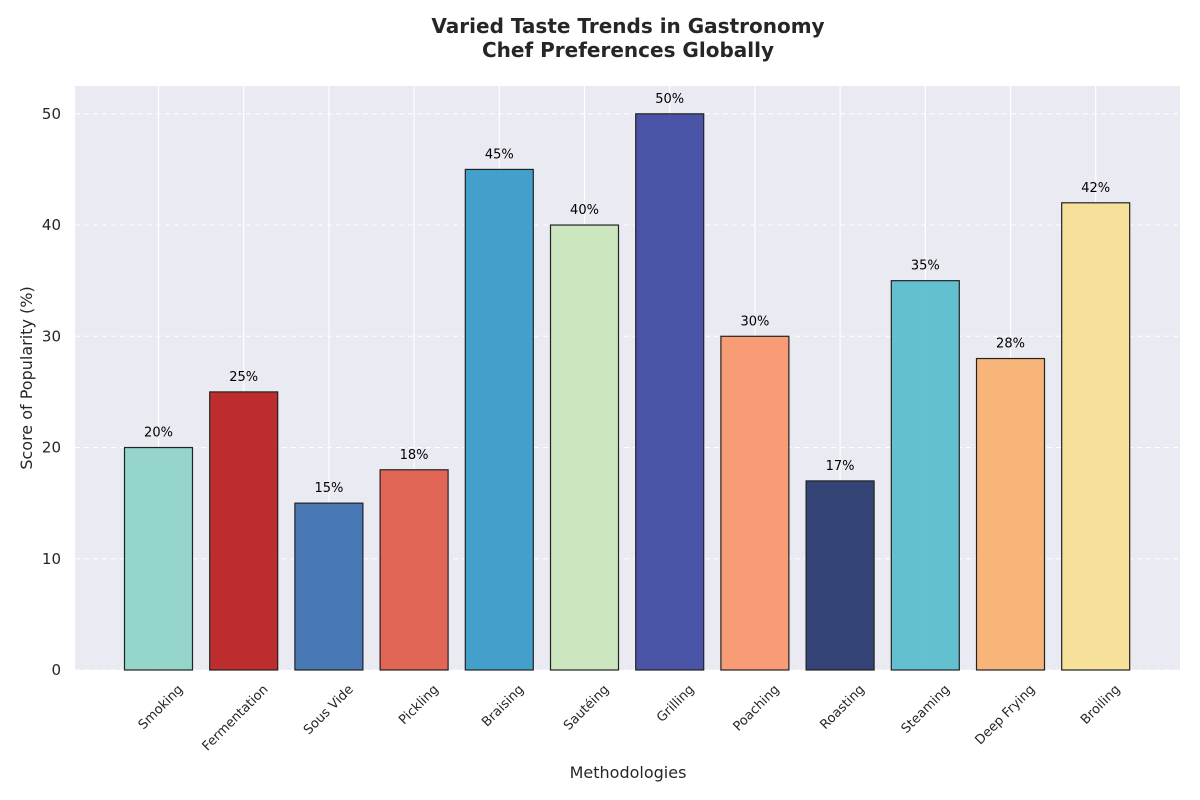 This screenshot has height=800, width=1200. Describe the element at coordinates (329, 710) in the screenshot. I see `x-tick-label: Sous Vide` at that location.